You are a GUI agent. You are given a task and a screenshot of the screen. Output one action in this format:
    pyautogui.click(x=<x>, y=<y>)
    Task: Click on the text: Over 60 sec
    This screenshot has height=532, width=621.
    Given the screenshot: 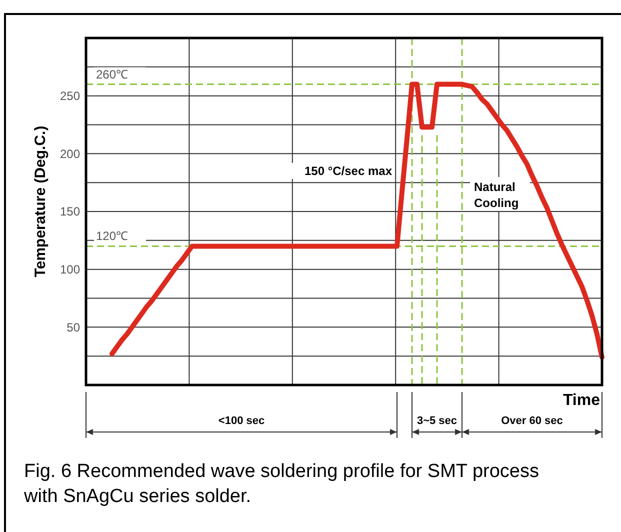 What is the action you would take?
    pyautogui.click(x=532, y=421)
    